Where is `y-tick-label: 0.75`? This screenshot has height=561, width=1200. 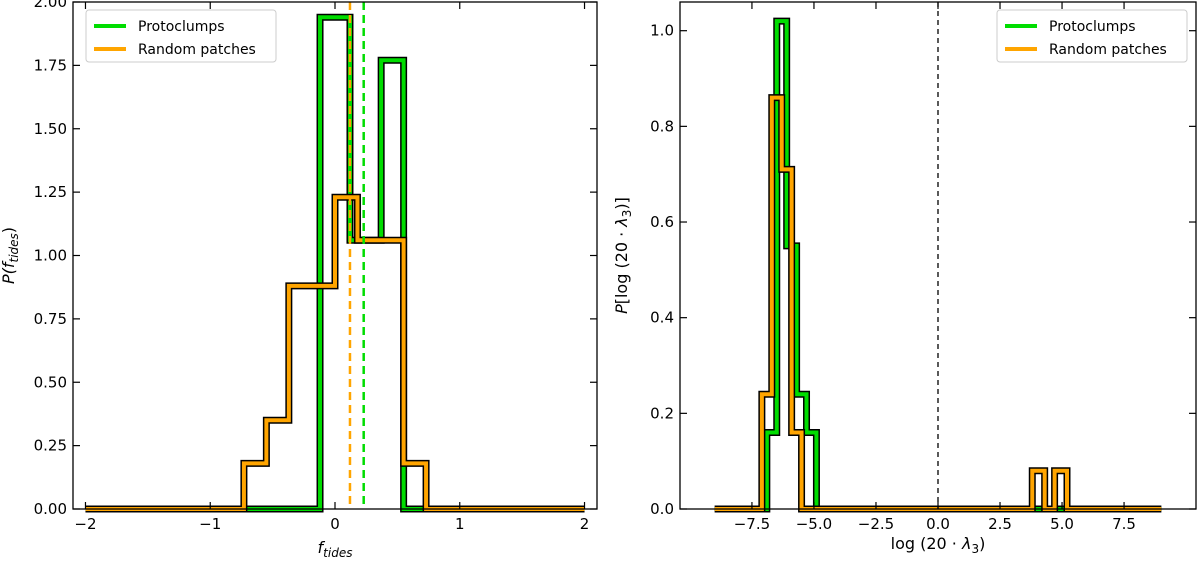
y-tick-label: 0.75 is located at coordinates (50, 319).